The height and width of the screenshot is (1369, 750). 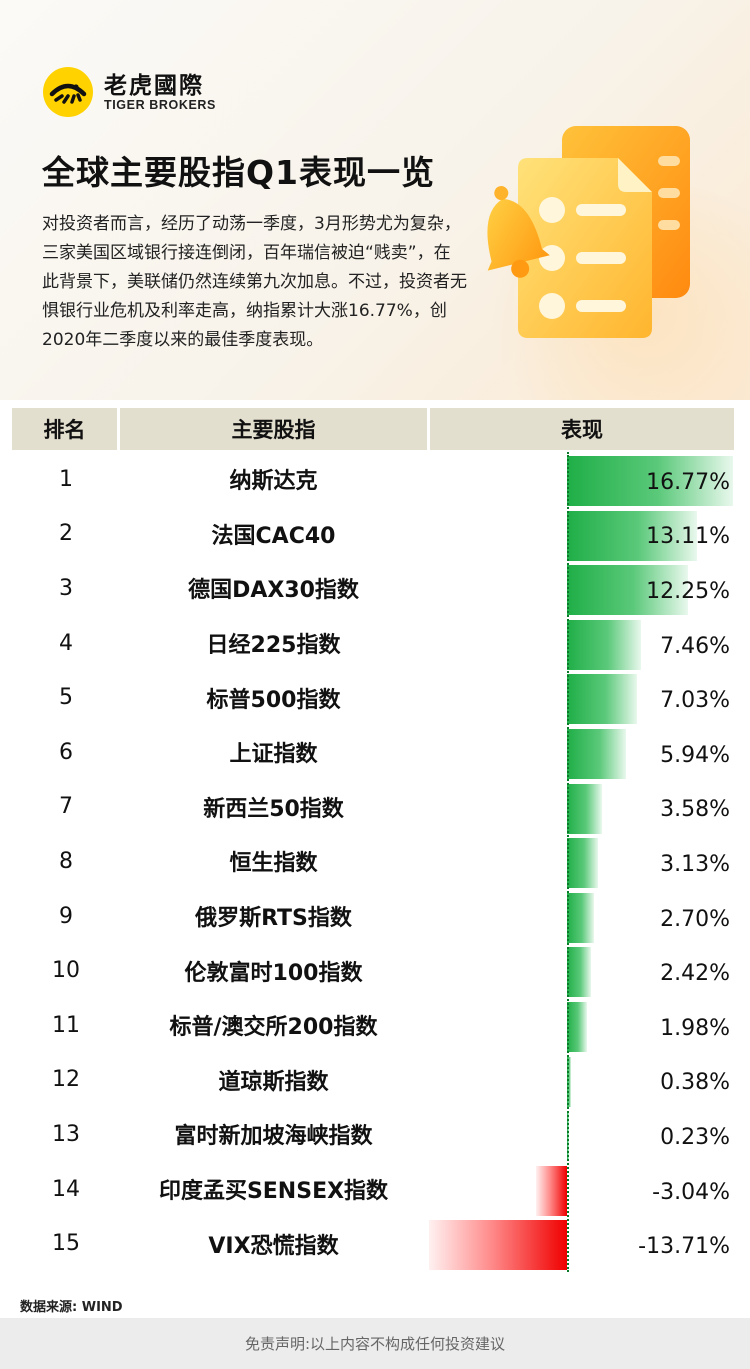 I want to click on rank-cell: 7, so click(x=66, y=807).